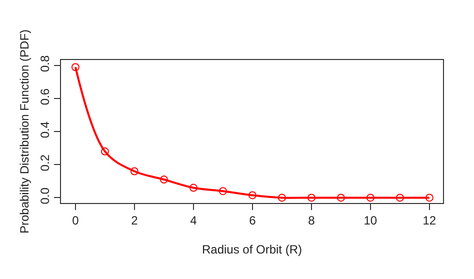 This screenshot has width=474, height=279. Describe the element at coordinates (45, 195) in the screenshot. I see `y-tick-label: 0.0` at that location.